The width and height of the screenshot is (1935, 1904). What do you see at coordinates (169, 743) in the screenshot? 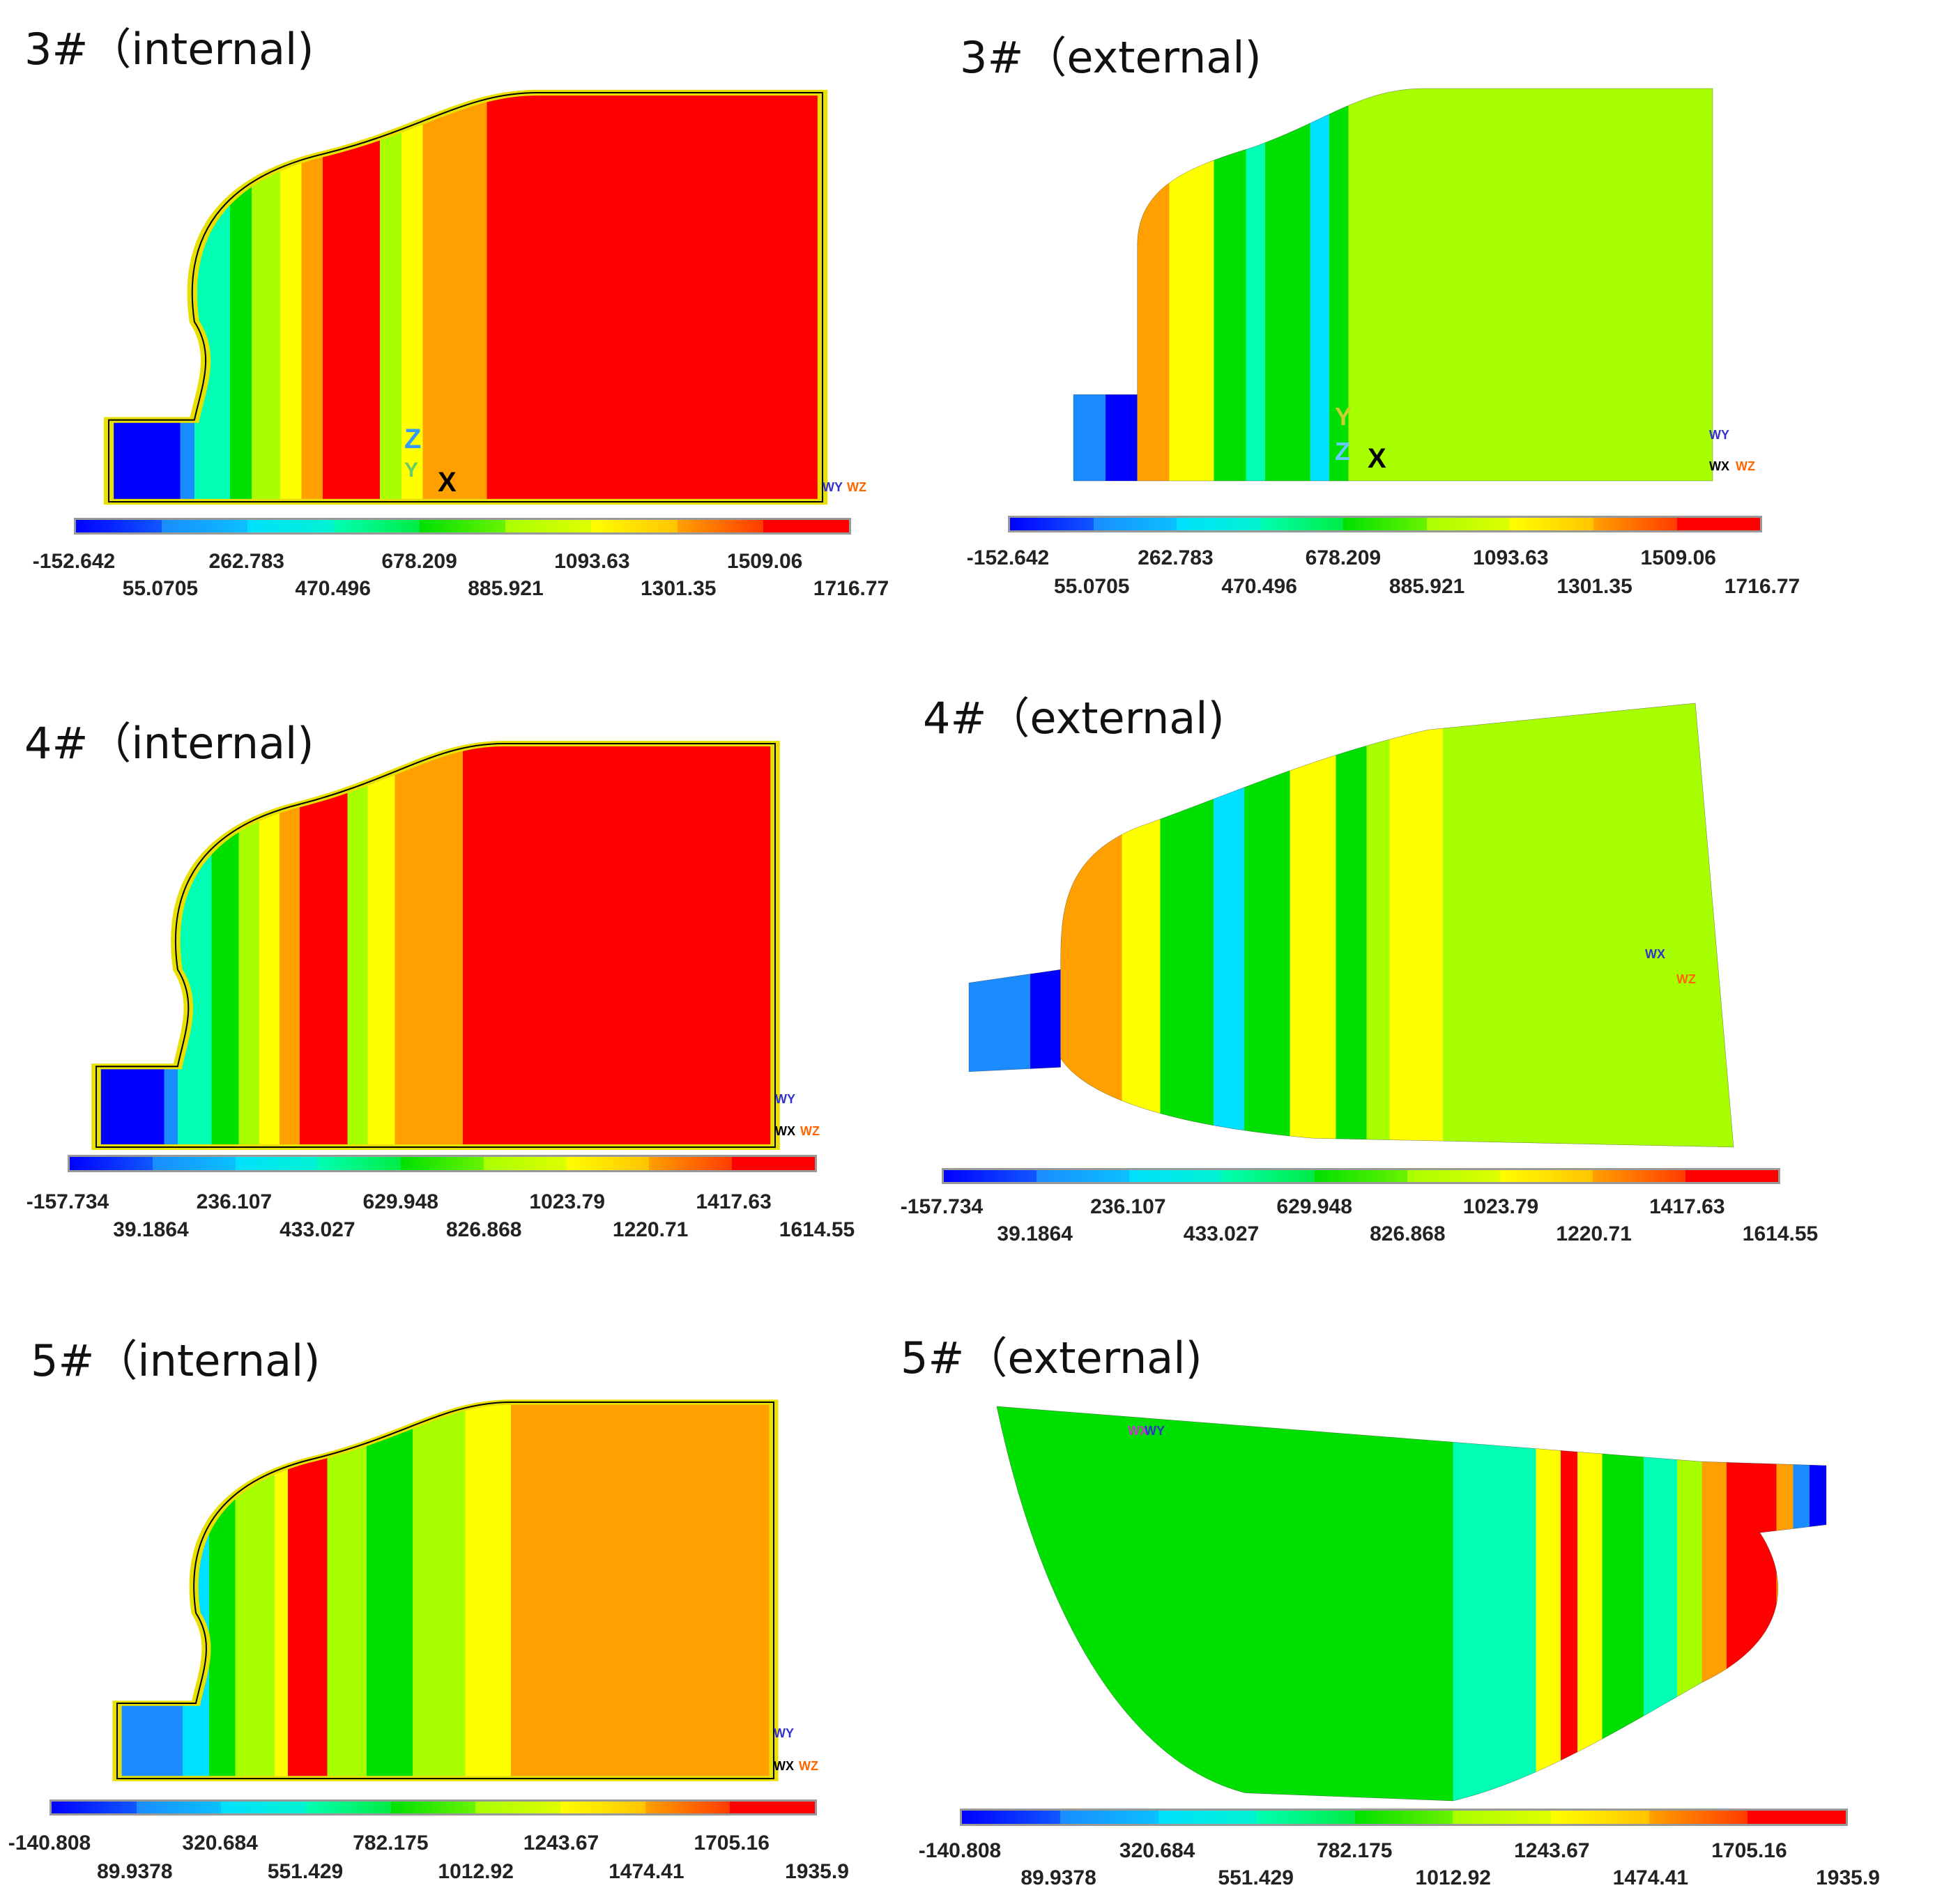
I see `panel-title: 4#（internal)` at bounding box center [169, 743].